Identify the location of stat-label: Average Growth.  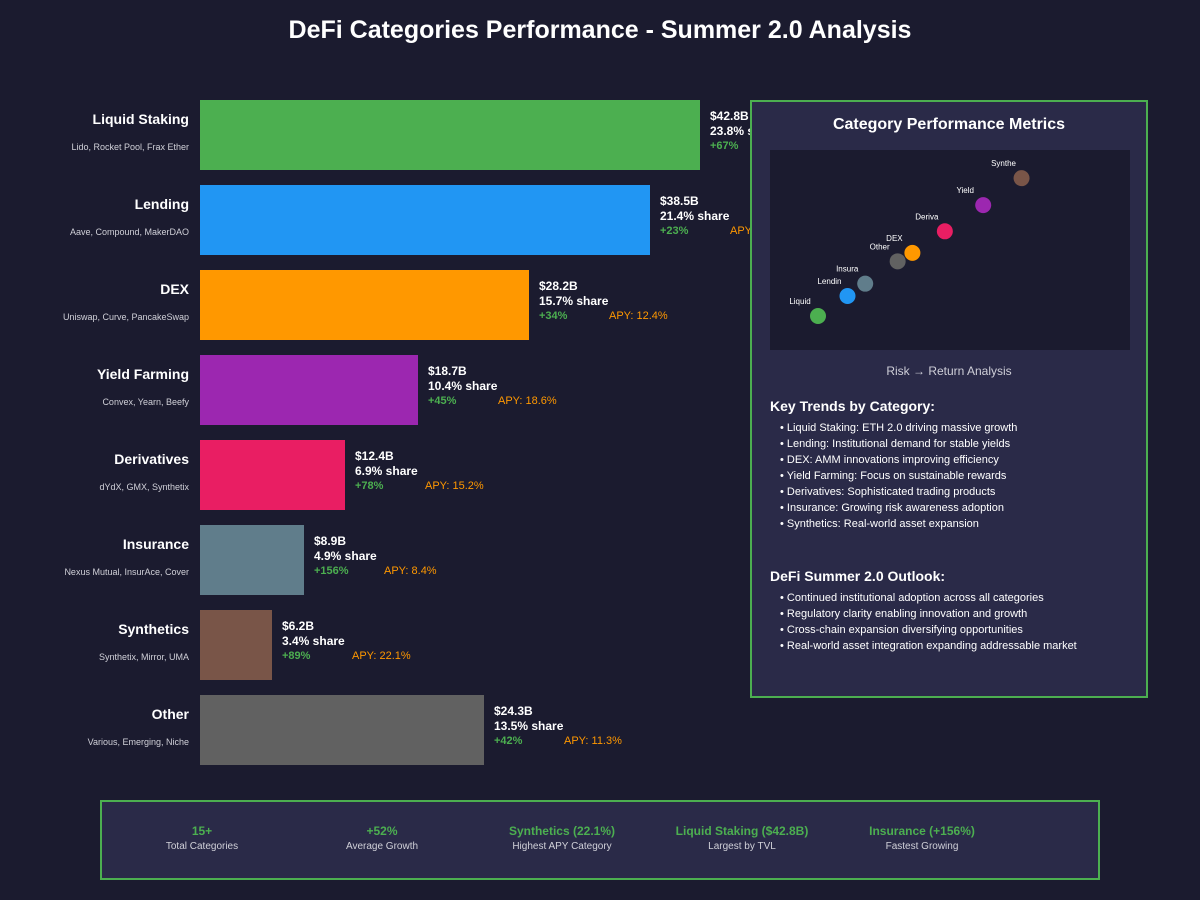
(382, 846).